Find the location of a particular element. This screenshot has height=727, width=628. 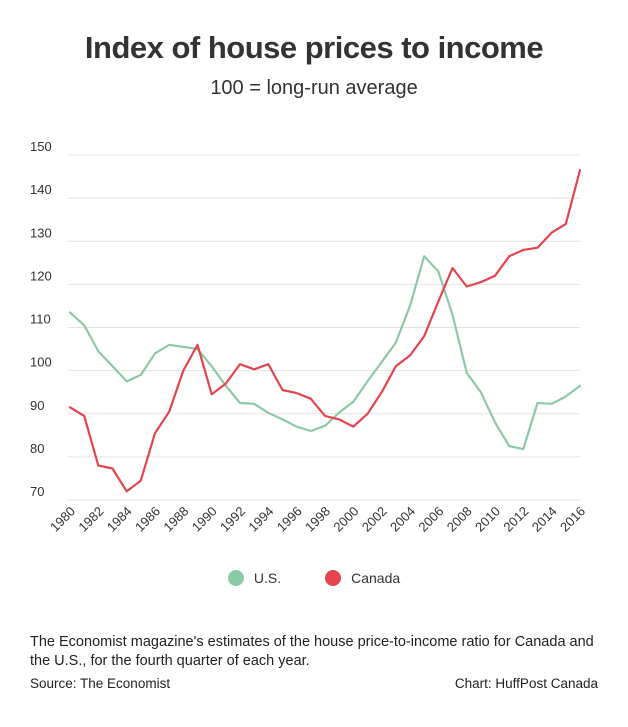

x-tick-label: 1986 is located at coordinates (147, 519).